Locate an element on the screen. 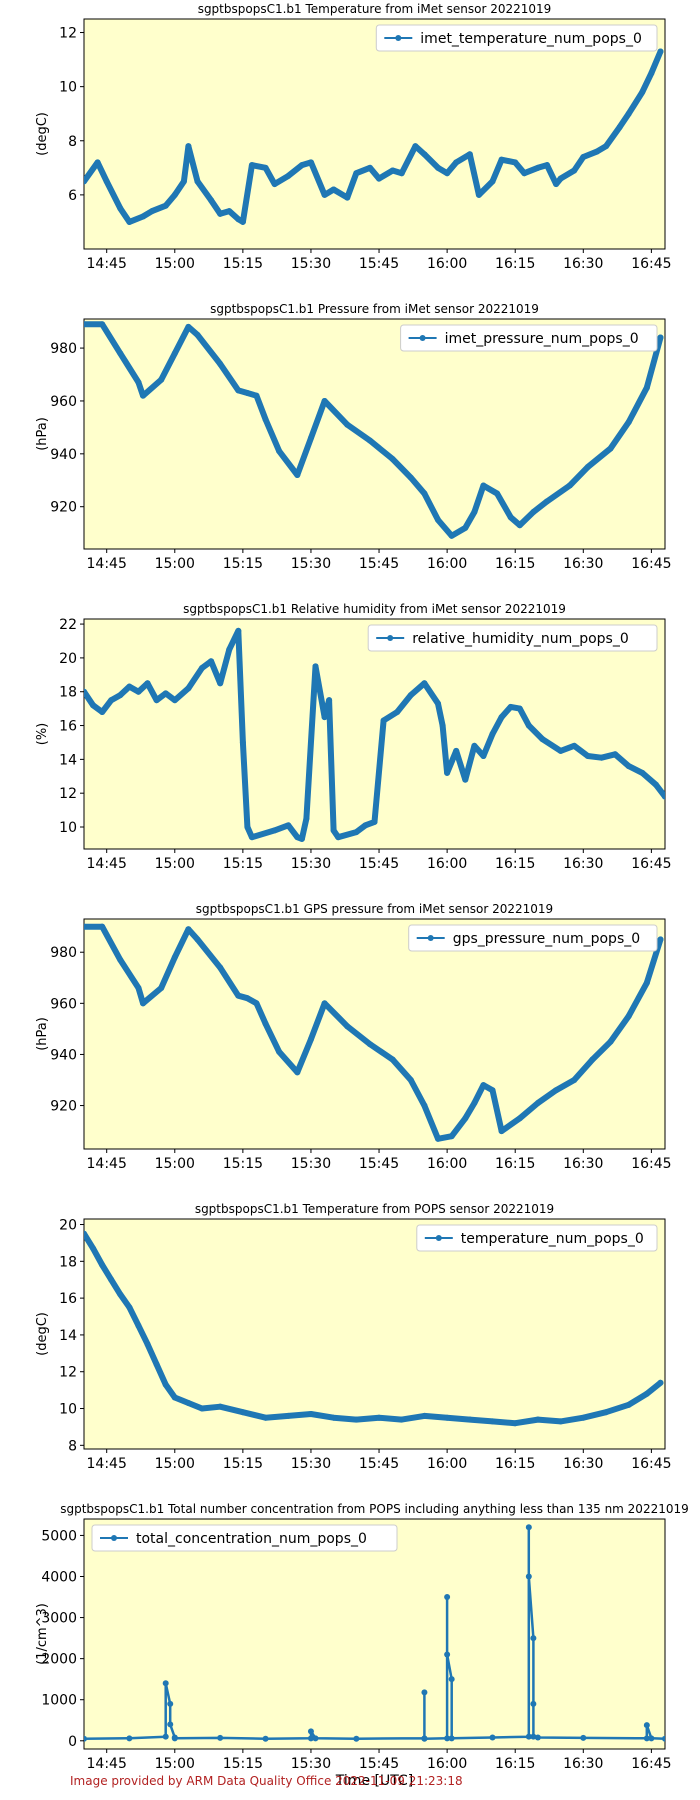 The height and width of the screenshot is (1800, 700). series-group is located at coordinates (374, 734).